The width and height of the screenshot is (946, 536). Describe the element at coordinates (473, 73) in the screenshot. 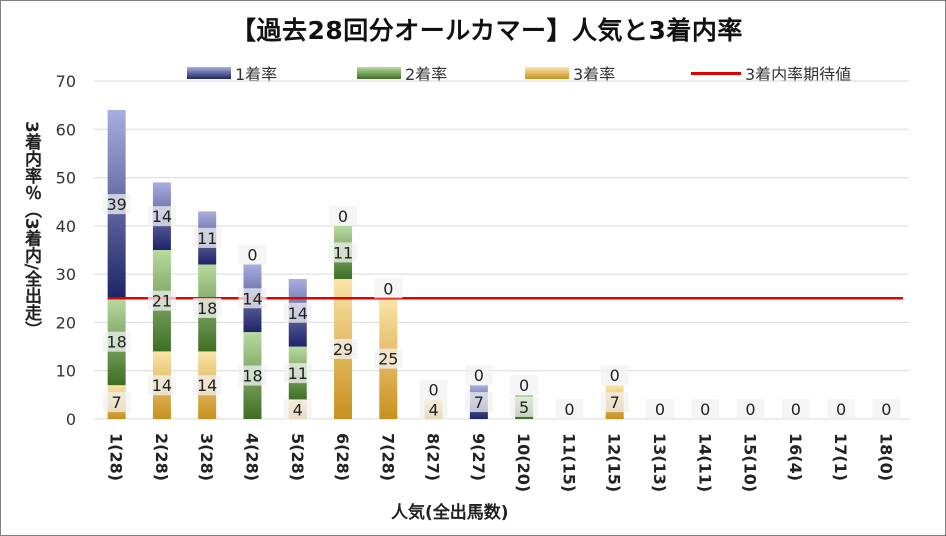

I see `legend: 1着率 2着率 3着率 3着内率期待値` at that location.